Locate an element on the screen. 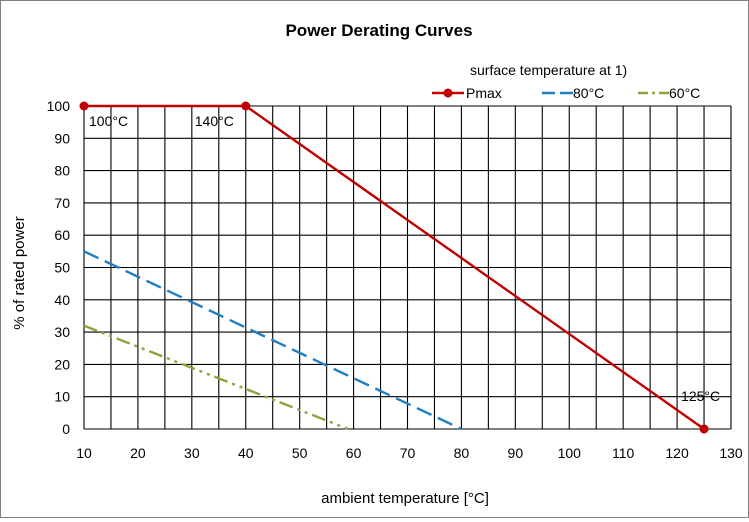 Image resolution: width=749 pixels, height=522 pixels. legend-marker is located at coordinates (448, 93).